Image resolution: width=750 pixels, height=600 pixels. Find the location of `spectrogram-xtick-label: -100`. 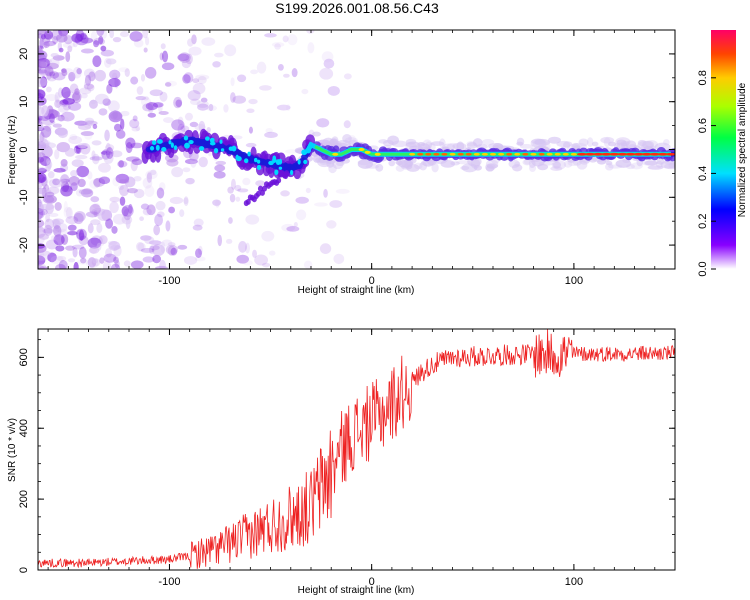

spectrogram-xtick-label: -100 is located at coordinates (169, 281).